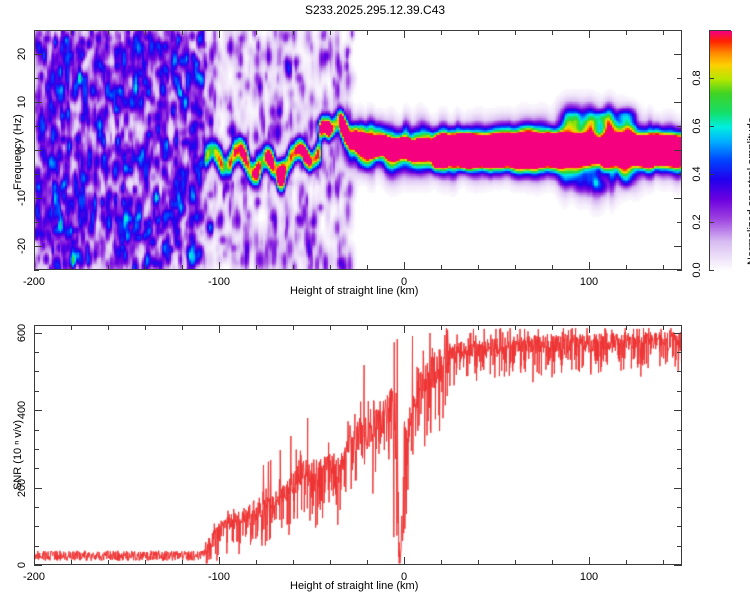  I want to click on colorbar-tick-label: 0.4, so click(697, 174).